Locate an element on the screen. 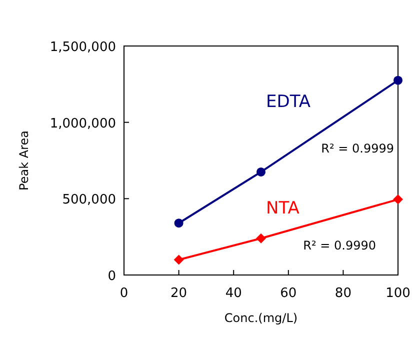  annotation: R² = 0.9990 is located at coordinates (339, 245).